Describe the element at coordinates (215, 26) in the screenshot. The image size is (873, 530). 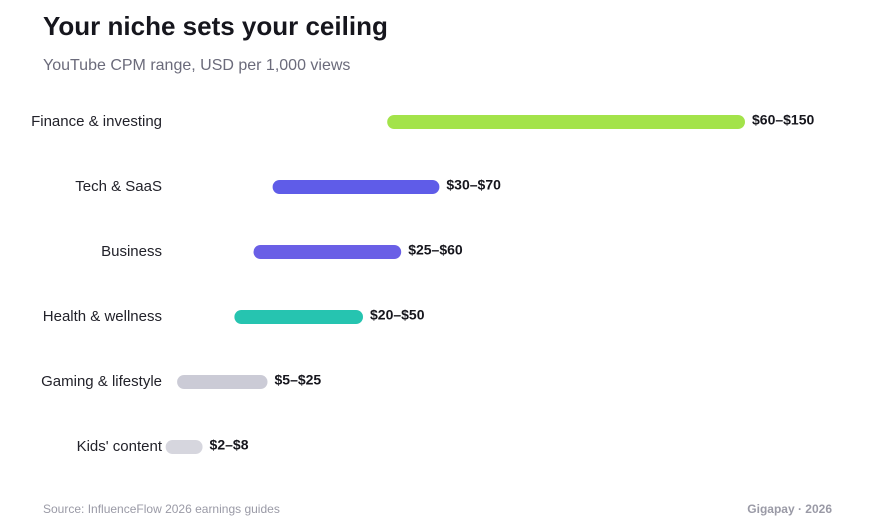
I see `chart-title: Your niche sets your ceiling` at that location.